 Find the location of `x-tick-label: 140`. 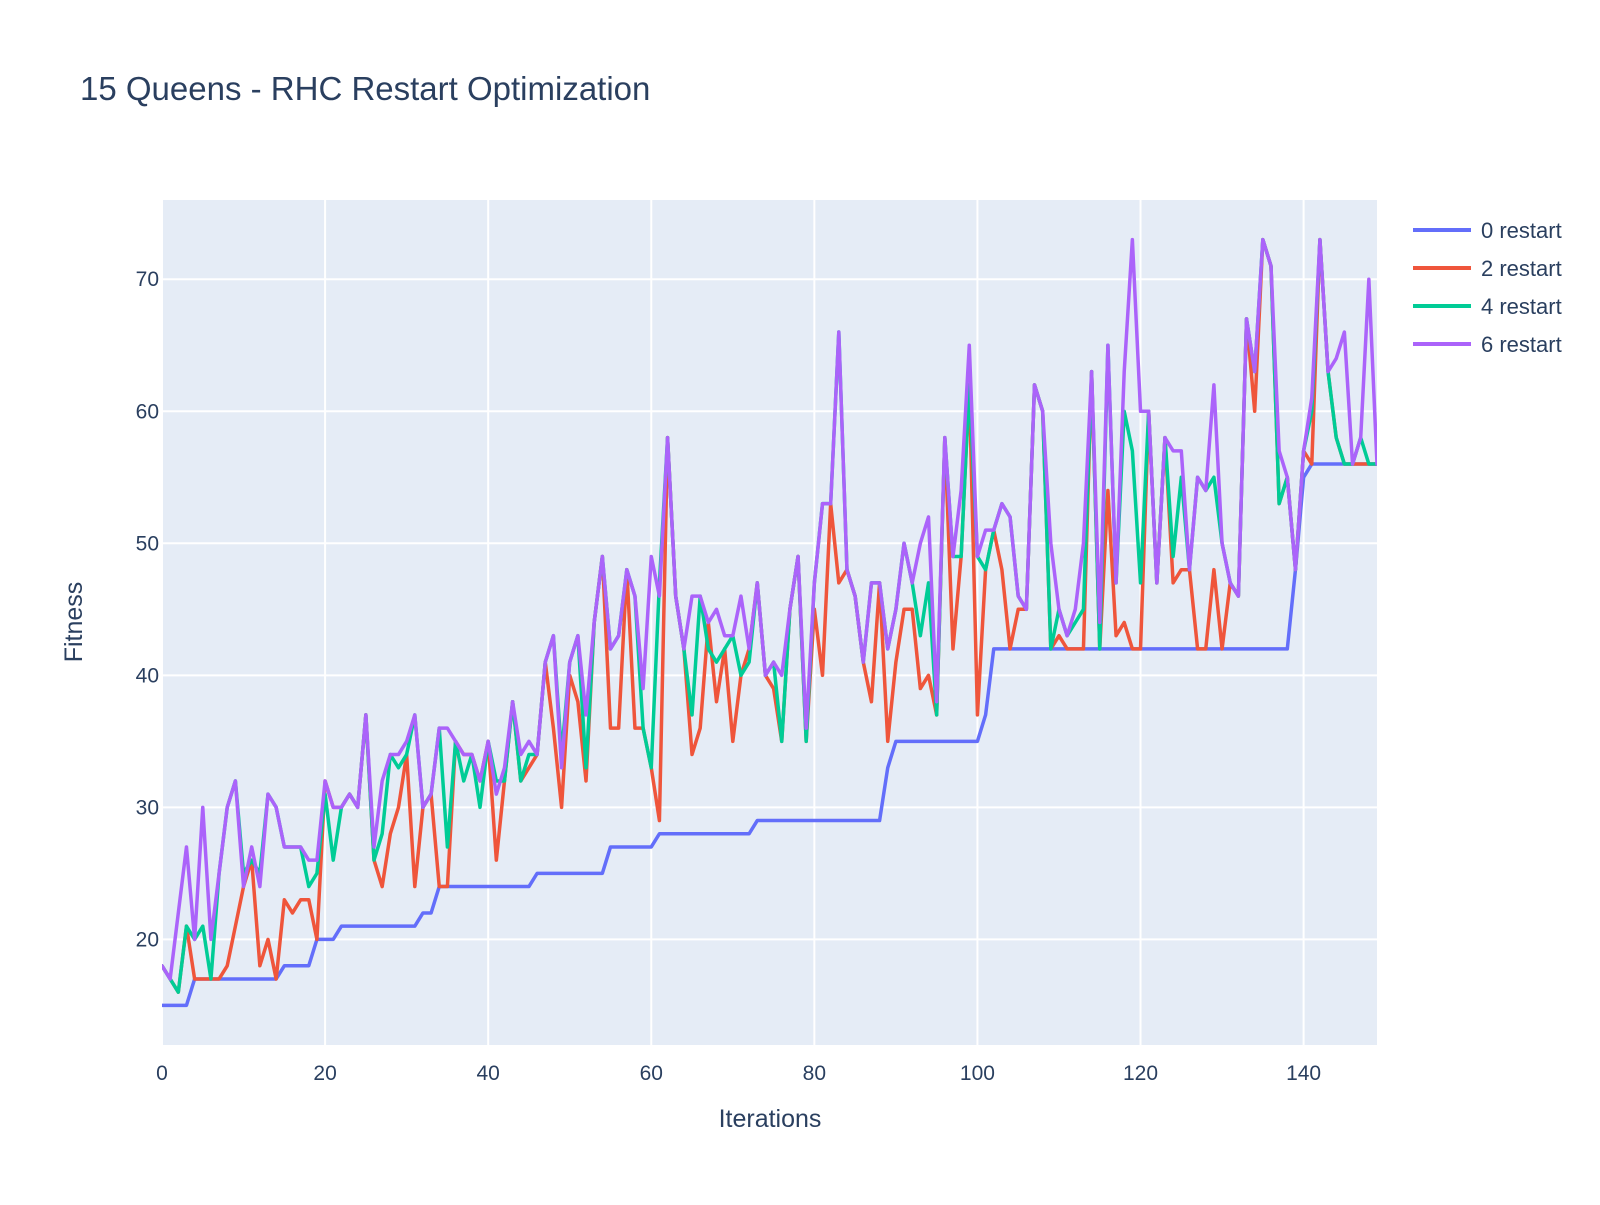

x-tick-label: 140 is located at coordinates (1303, 1073).